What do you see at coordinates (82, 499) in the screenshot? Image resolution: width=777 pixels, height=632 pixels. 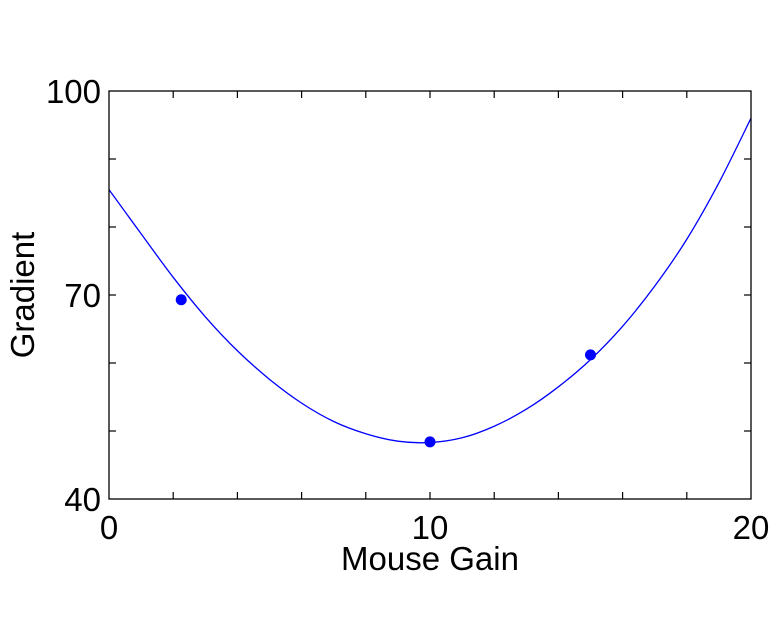 I see `y-tick-label: 40` at bounding box center [82, 499].